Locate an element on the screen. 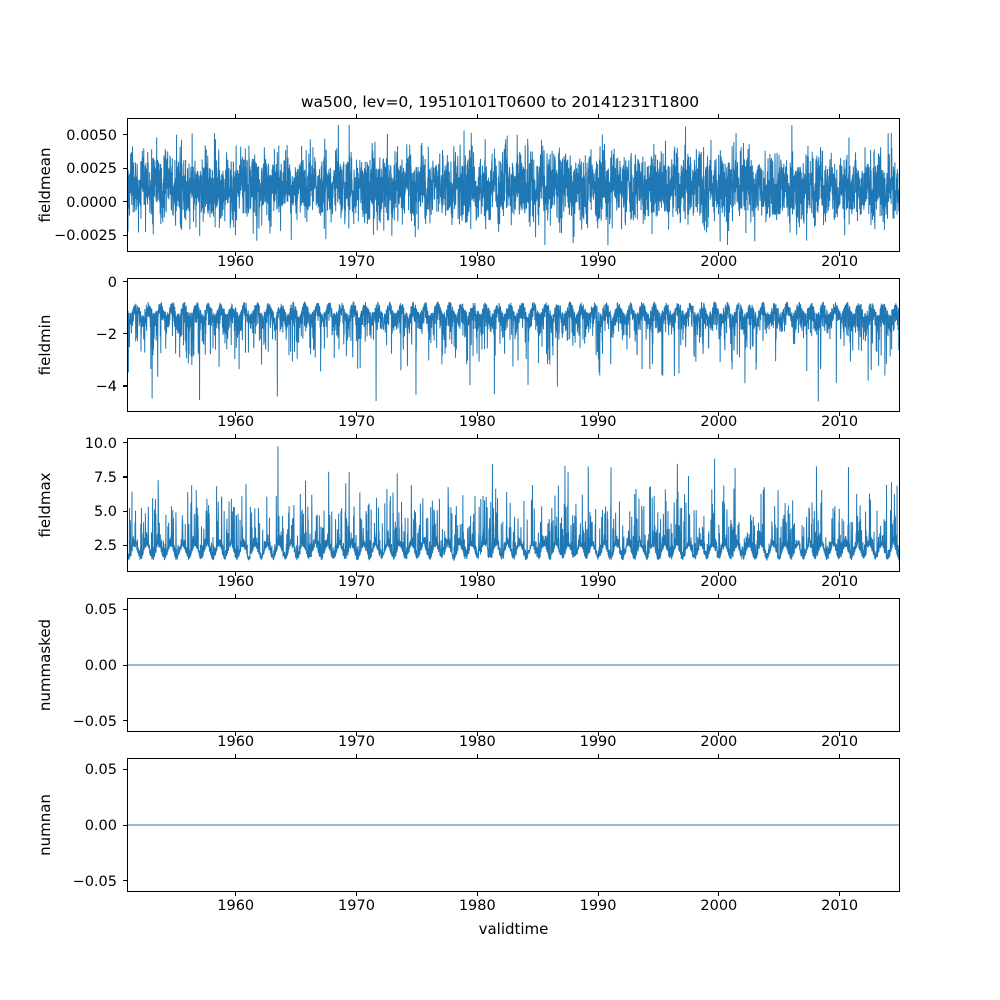 The height and width of the screenshot is (1000, 1000). numnan-series is located at coordinates (513, 825).